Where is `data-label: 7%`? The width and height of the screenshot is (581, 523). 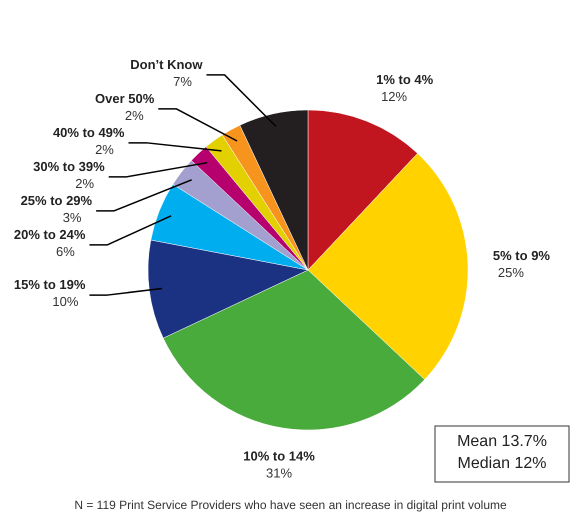 data-label: 7% is located at coordinates (182, 81).